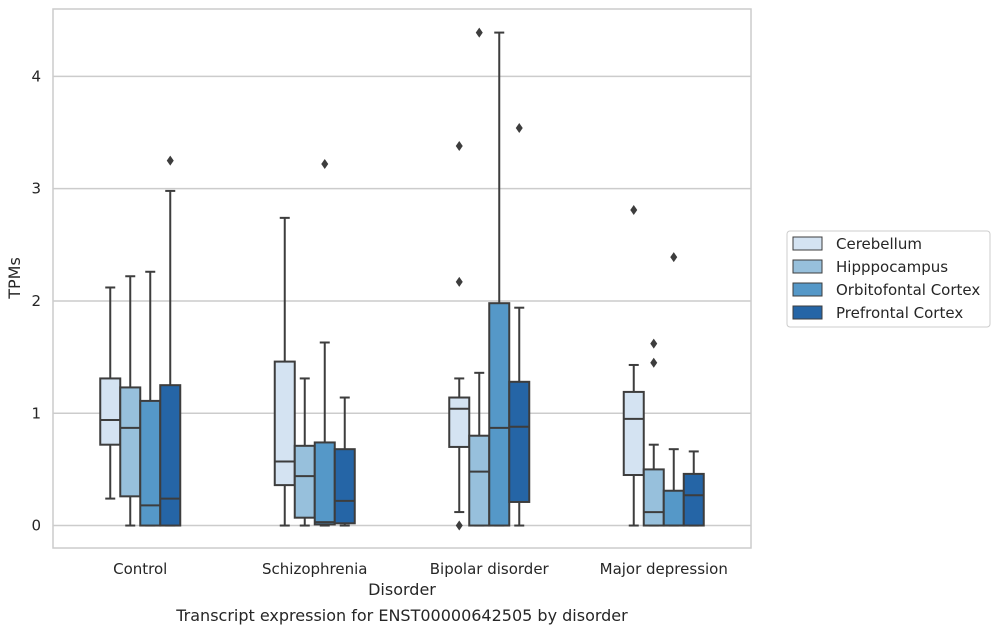  I want to click on y-tick-label: 2, so click(36, 301).